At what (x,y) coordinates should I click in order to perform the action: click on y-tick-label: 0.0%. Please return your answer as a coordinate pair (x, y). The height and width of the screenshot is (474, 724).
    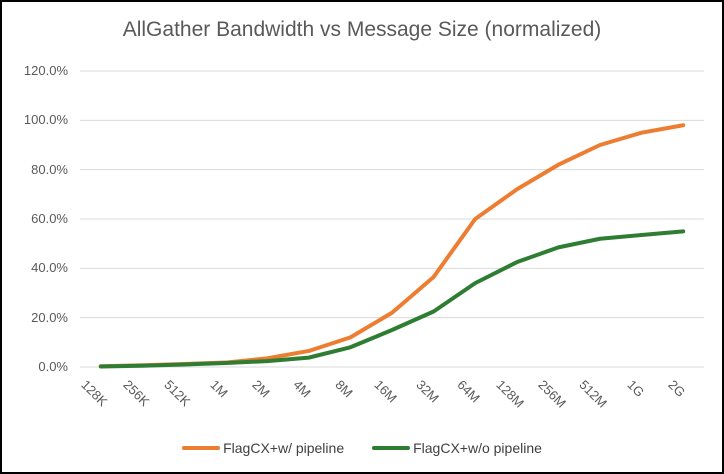
    Looking at the image, I should click on (53, 366).